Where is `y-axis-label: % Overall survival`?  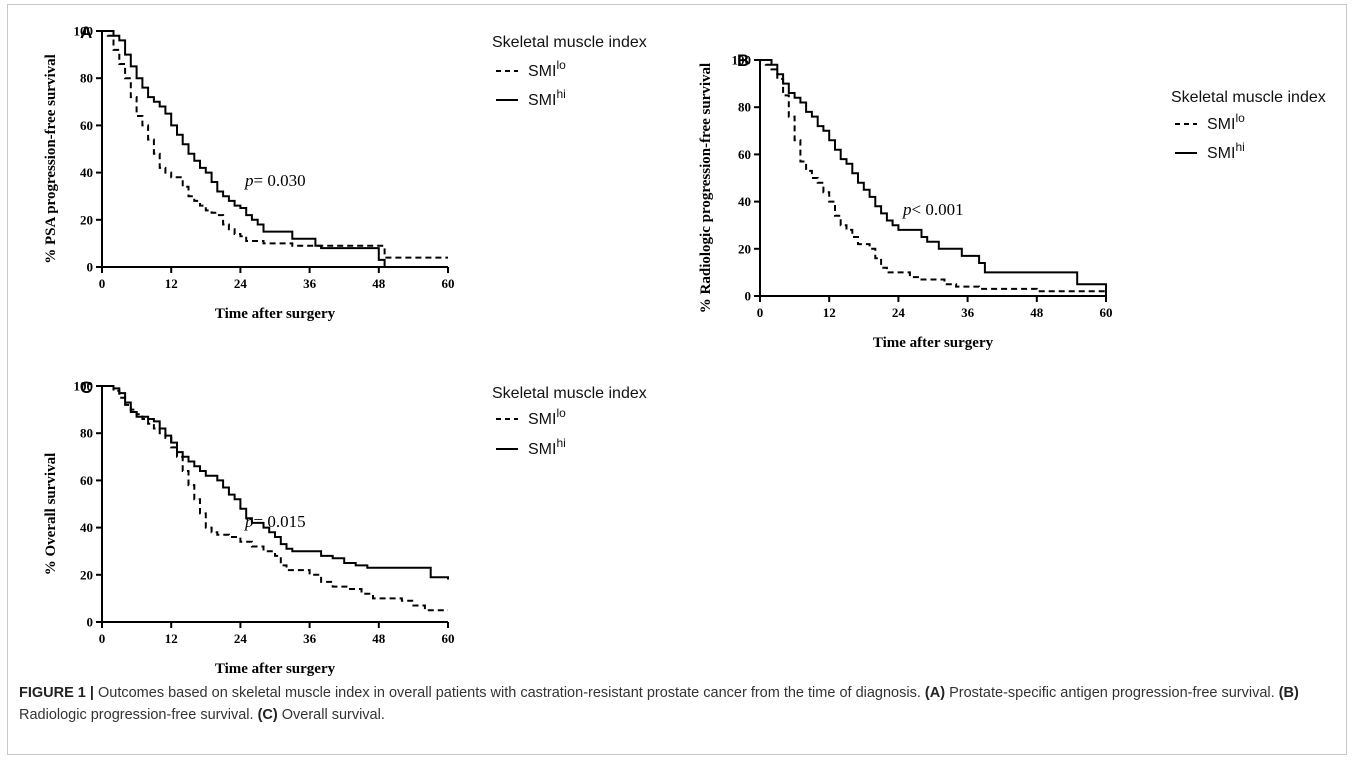
y-axis-label: % Overall survival is located at coordinates (51, 514).